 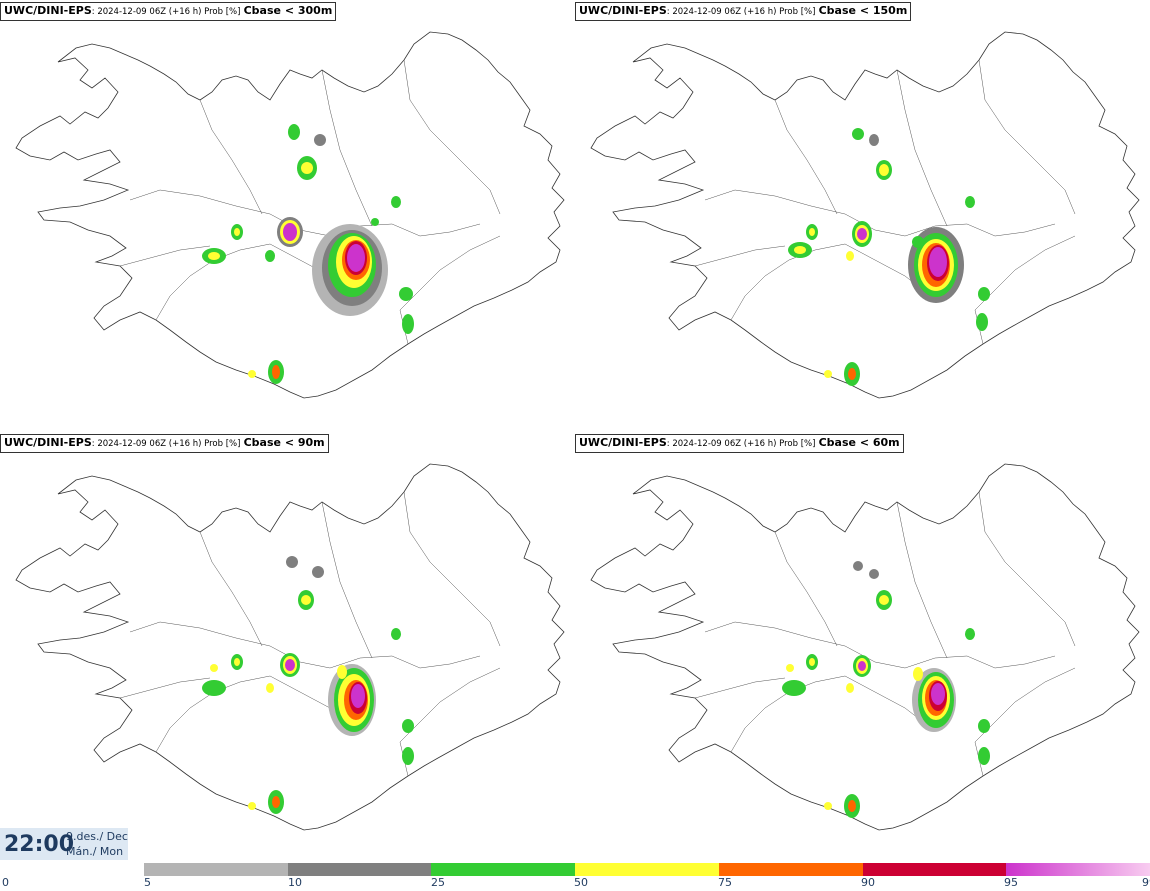 I want to click on legend-tick-label: 5, so click(x=147, y=882).